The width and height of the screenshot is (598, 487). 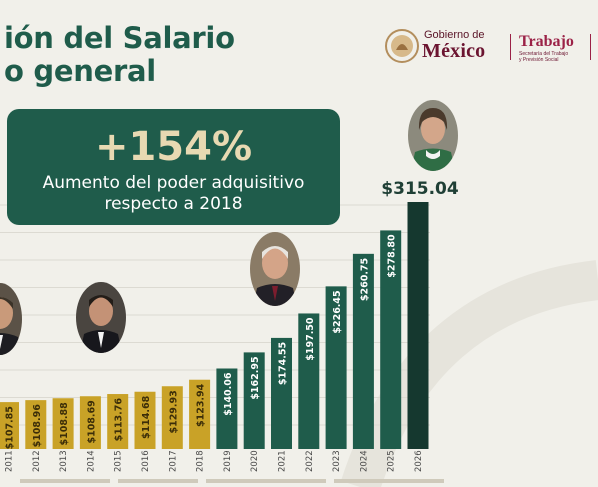 What do you see at coordinates (281, 393) in the screenshot?
I see `bar-2021` at bounding box center [281, 393].